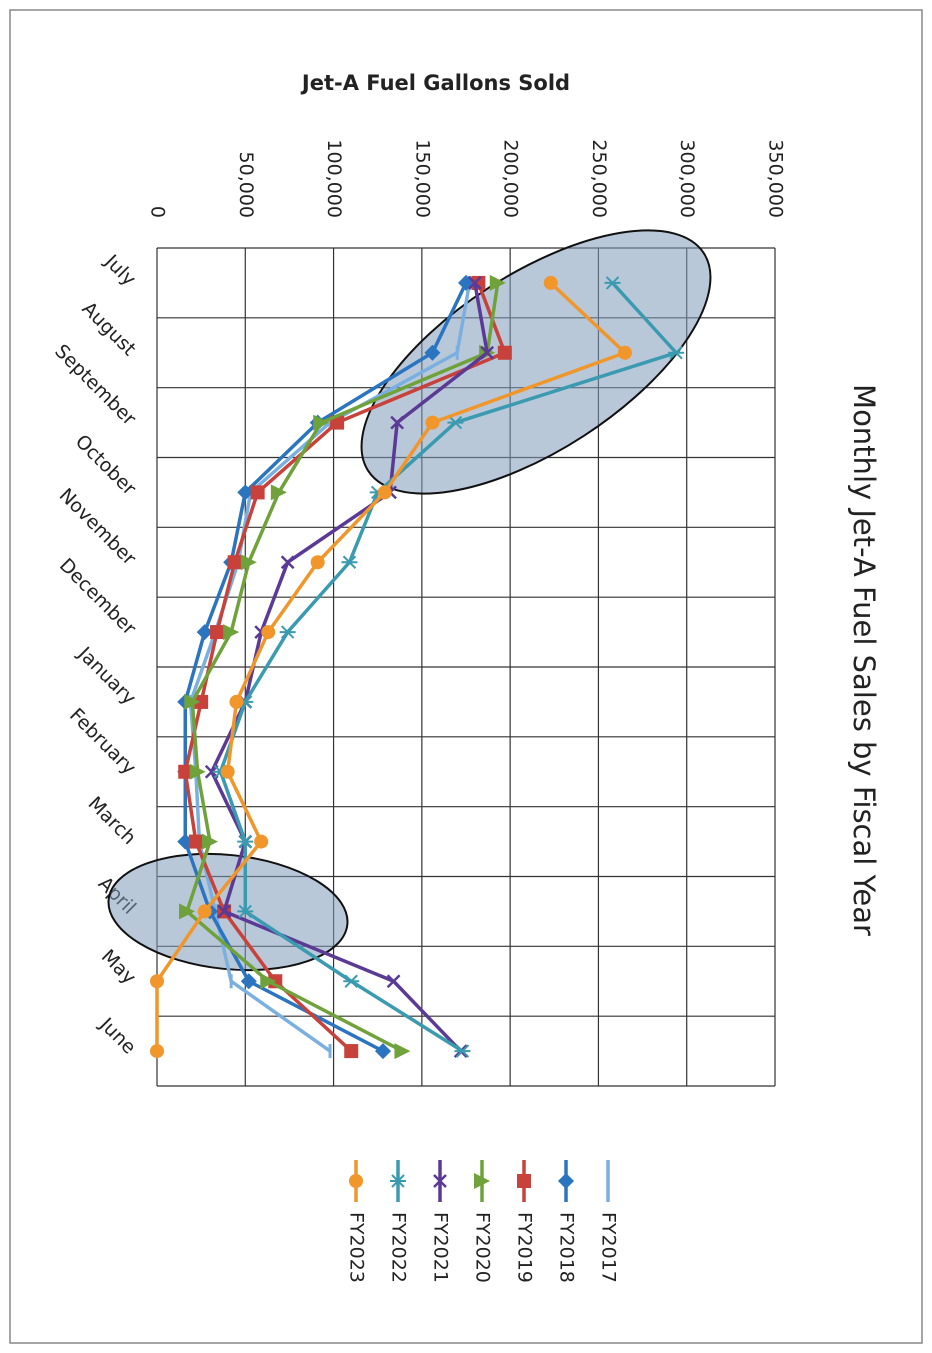  Describe the element at coordinates (399, 1247) in the screenshot. I see `legend-label: FY2022` at that location.